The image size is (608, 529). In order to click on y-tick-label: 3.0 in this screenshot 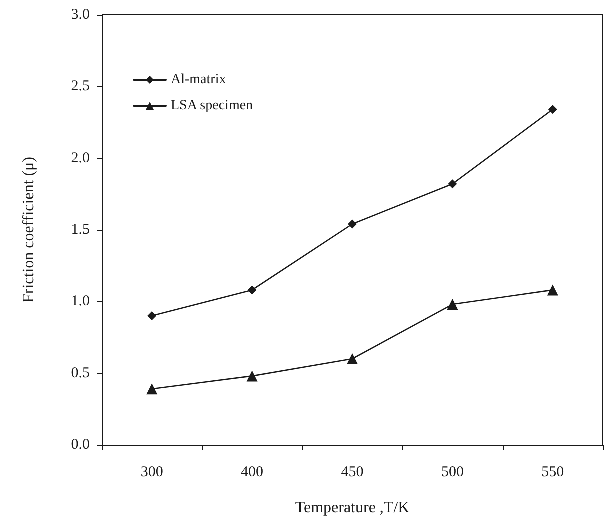, I will do `click(80, 15)`.